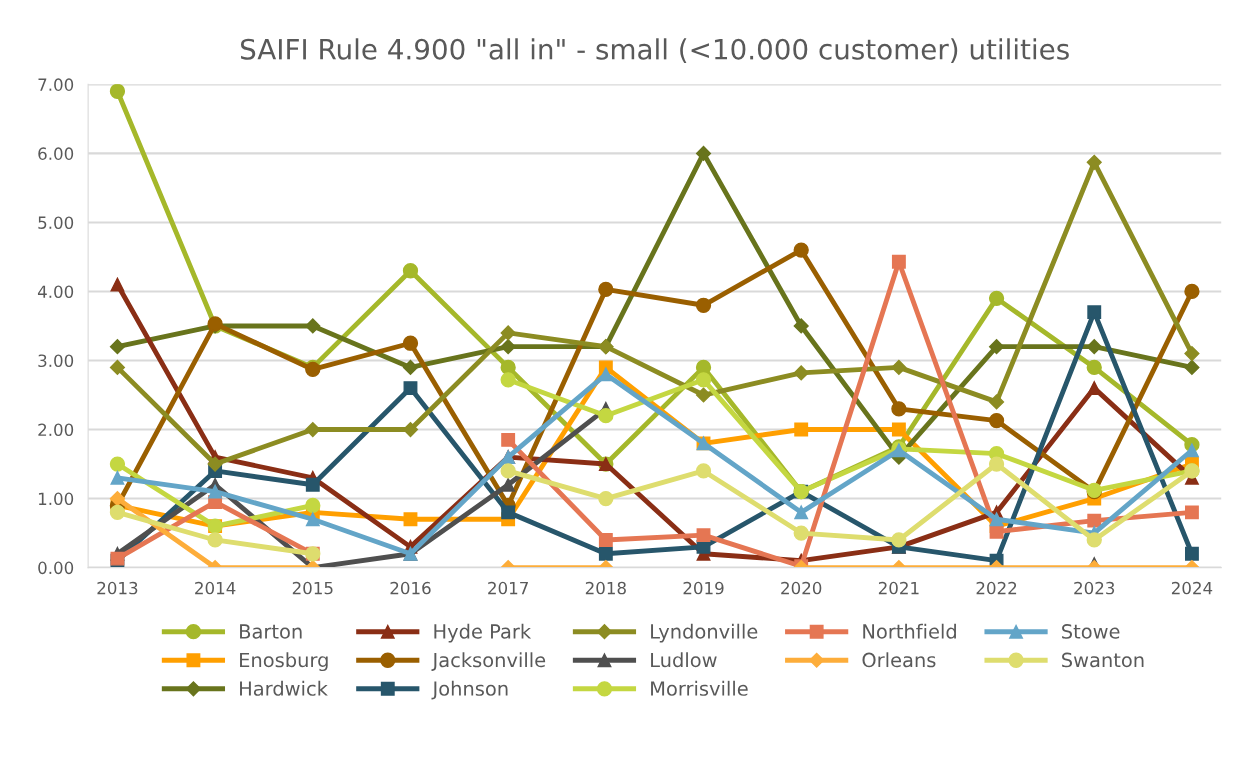  I want to click on x-tick-label: 2017, so click(508, 588).